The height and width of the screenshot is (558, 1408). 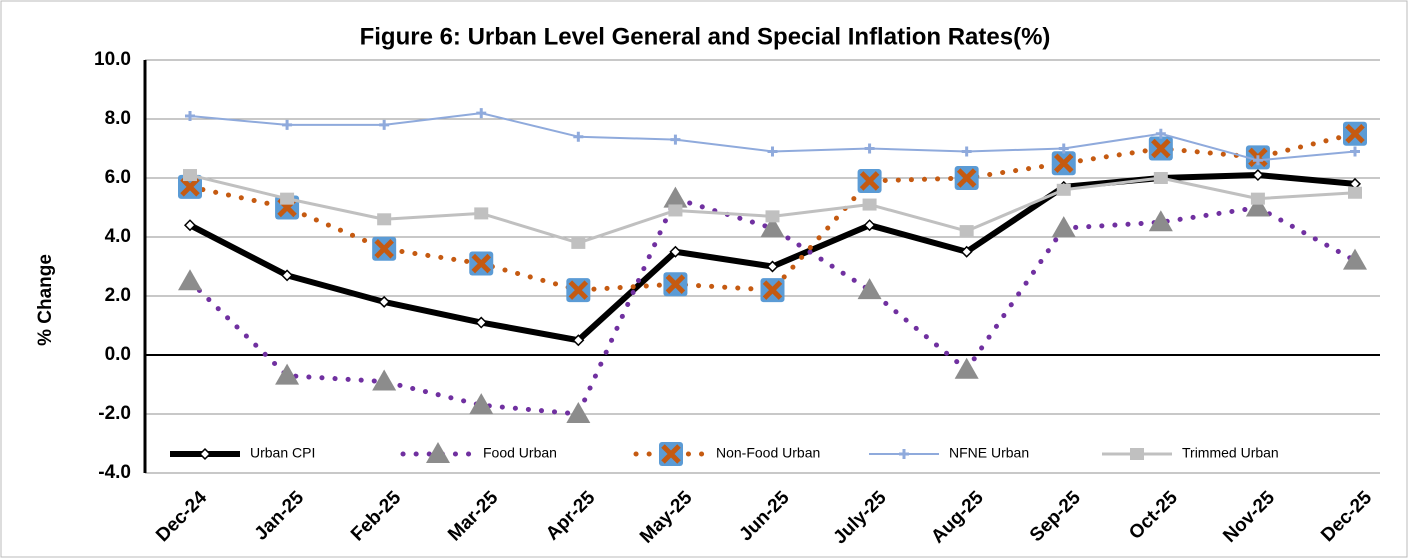 I want to click on y-tick-label: -2.0, so click(x=114, y=413).